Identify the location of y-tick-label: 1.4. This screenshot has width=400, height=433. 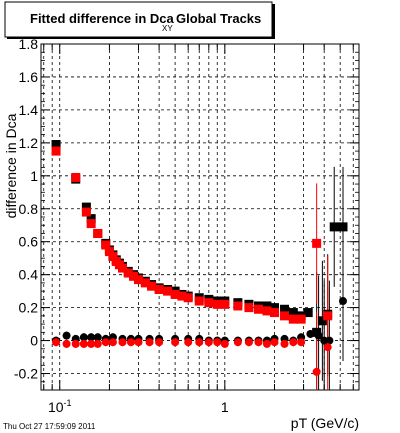
(29, 110).